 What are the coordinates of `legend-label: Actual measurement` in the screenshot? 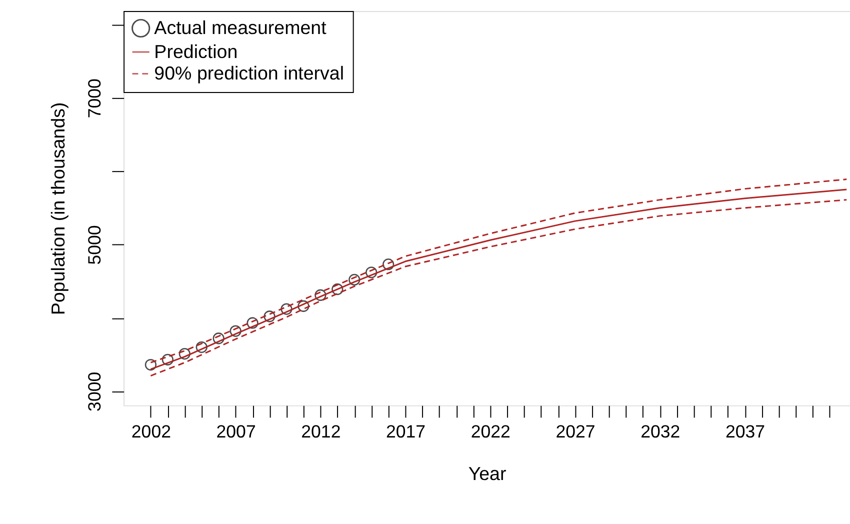 It's located at (241, 27).